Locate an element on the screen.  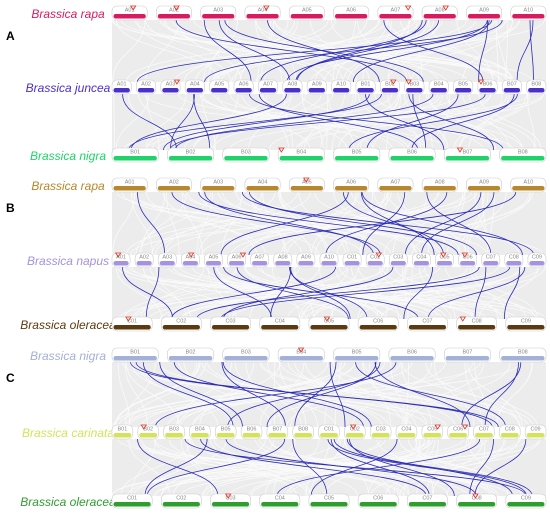
chromosome-label: A07 is located at coordinates (260, 257).